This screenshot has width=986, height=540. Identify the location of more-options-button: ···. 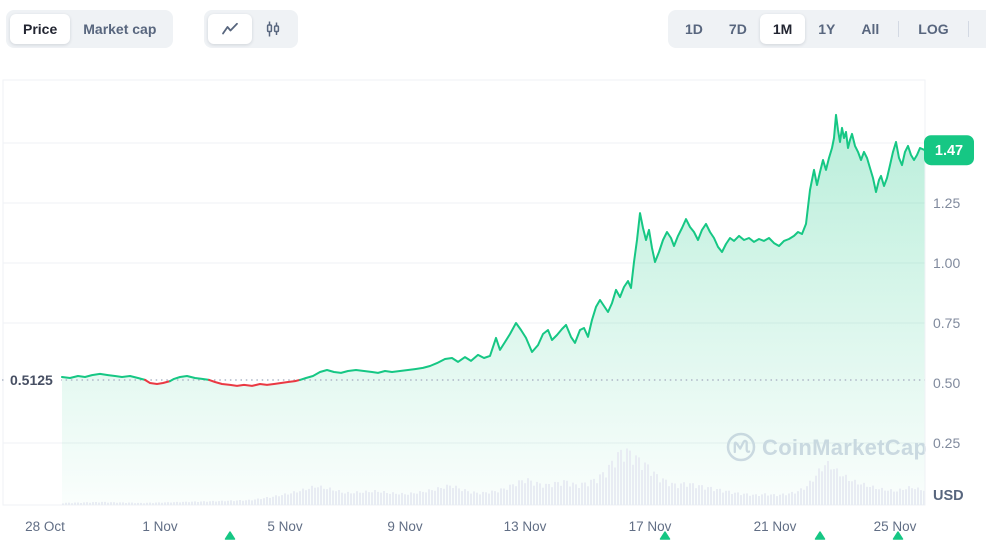
(980, 29).